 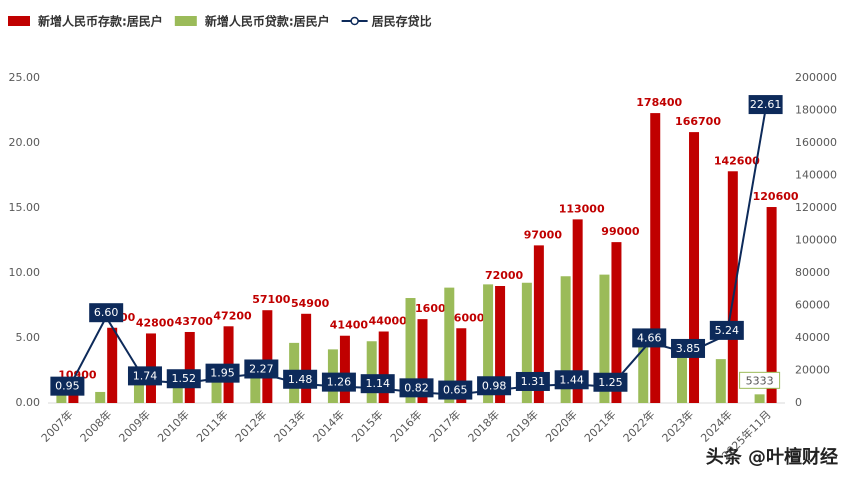 I want to click on data-label: 97000, so click(x=543, y=234).